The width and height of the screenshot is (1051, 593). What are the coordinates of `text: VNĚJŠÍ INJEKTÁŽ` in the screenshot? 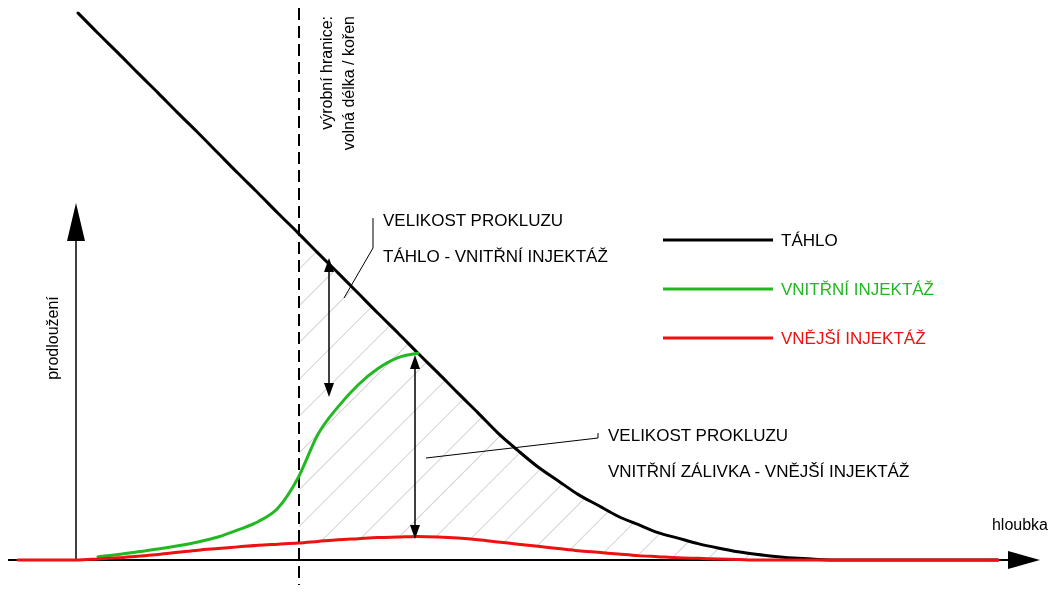 It's located at (853, 338).